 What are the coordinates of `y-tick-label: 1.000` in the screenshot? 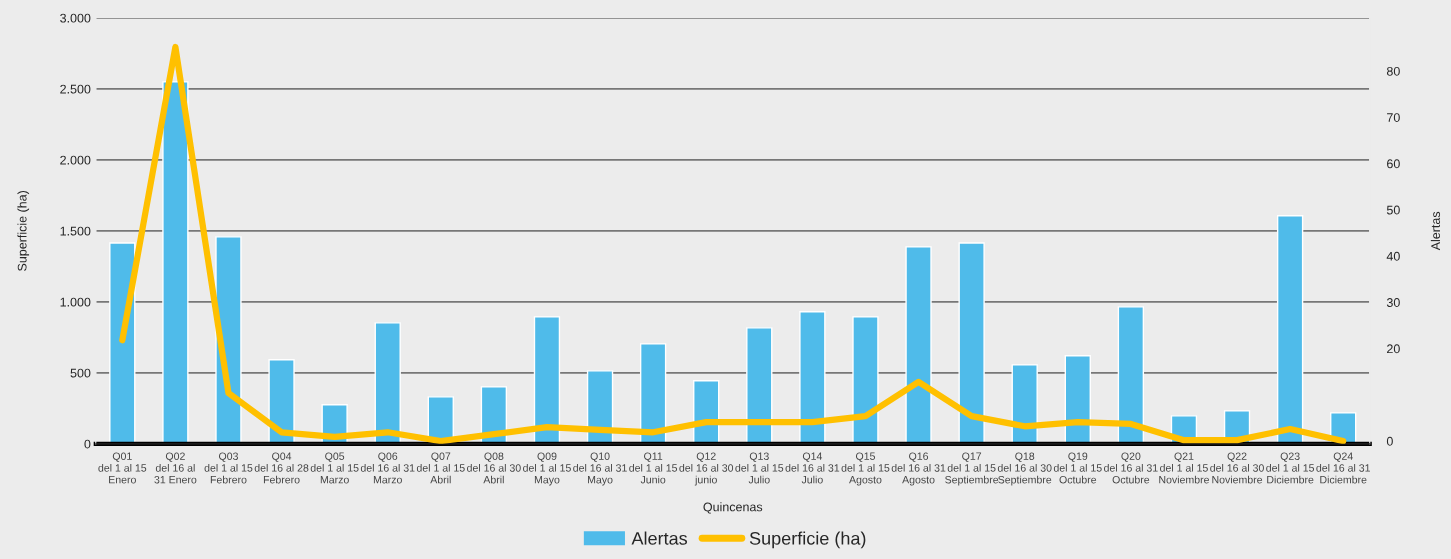 It's located at (75, 302).